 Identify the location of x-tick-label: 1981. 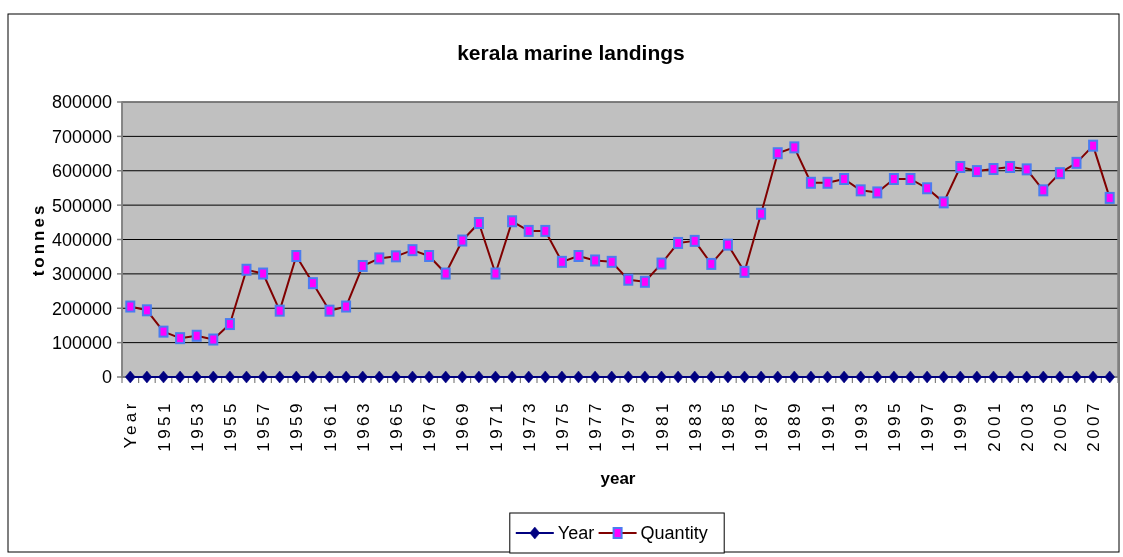
(662, 426).